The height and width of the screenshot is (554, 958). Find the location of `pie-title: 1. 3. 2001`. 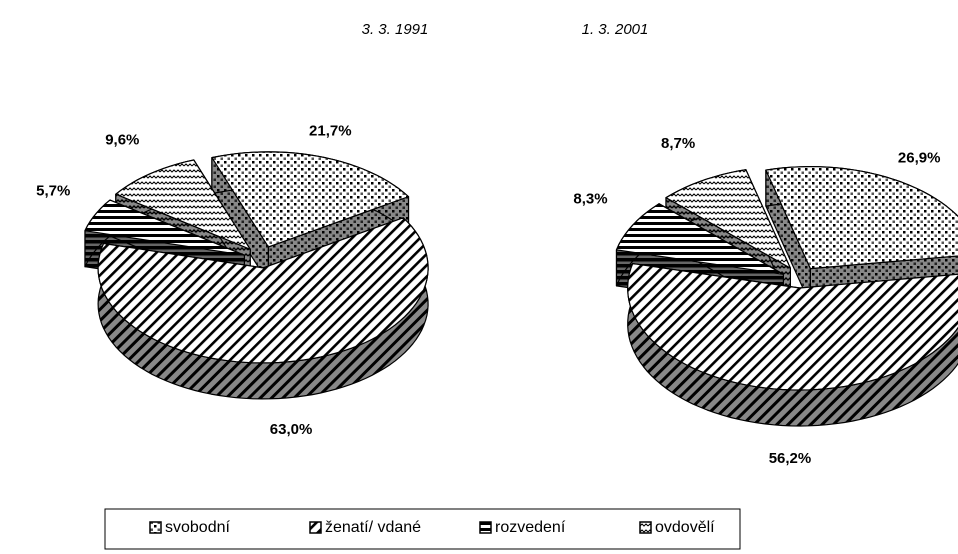

pie-title: 1. 3. 2001 is located at coordinates (615, 29).